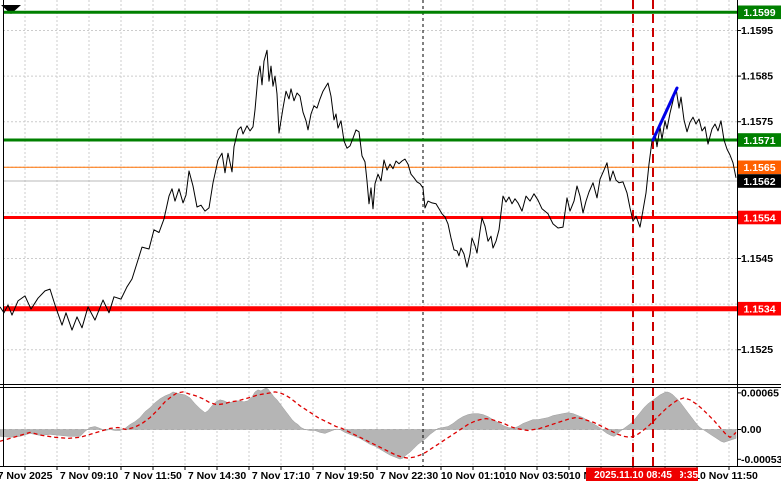 Image resolution: width=781 pixels, height=489 pixels. Describe the element at coordinates (26, 476) in the screenshot. I see `time-axis-label: 7 Nov 2025` at that location.